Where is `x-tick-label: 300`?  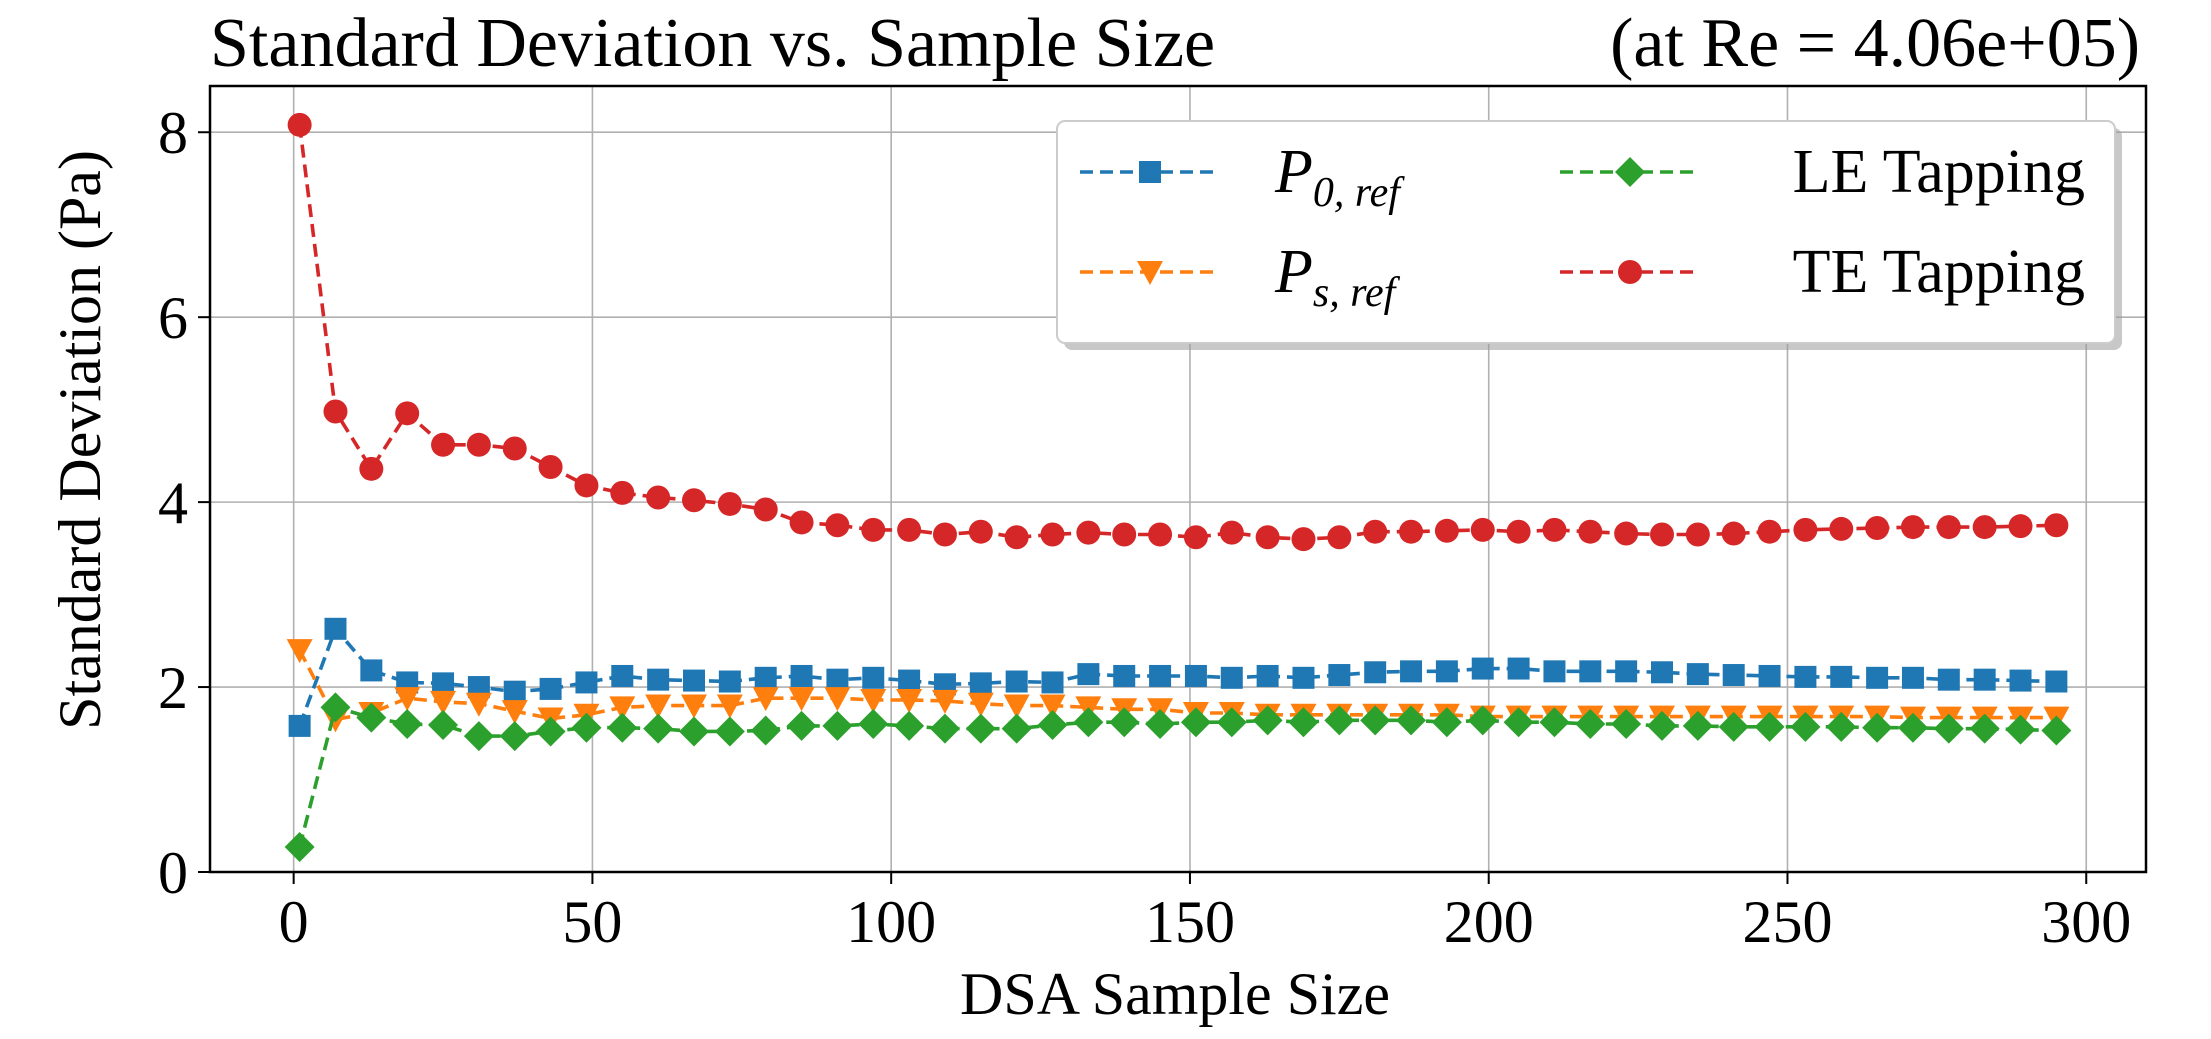 x-tick-label: 300 is located at coordinates (2086, 922).